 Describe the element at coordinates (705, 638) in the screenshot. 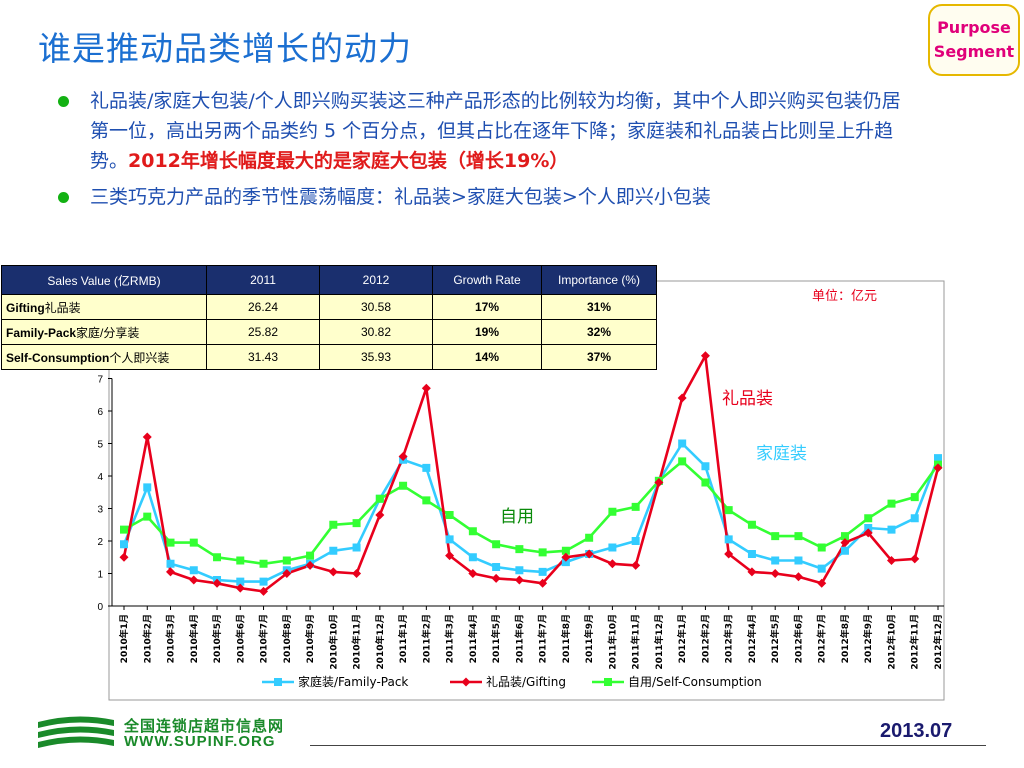

I see `x-tick-label: 2012年2月` at that location.